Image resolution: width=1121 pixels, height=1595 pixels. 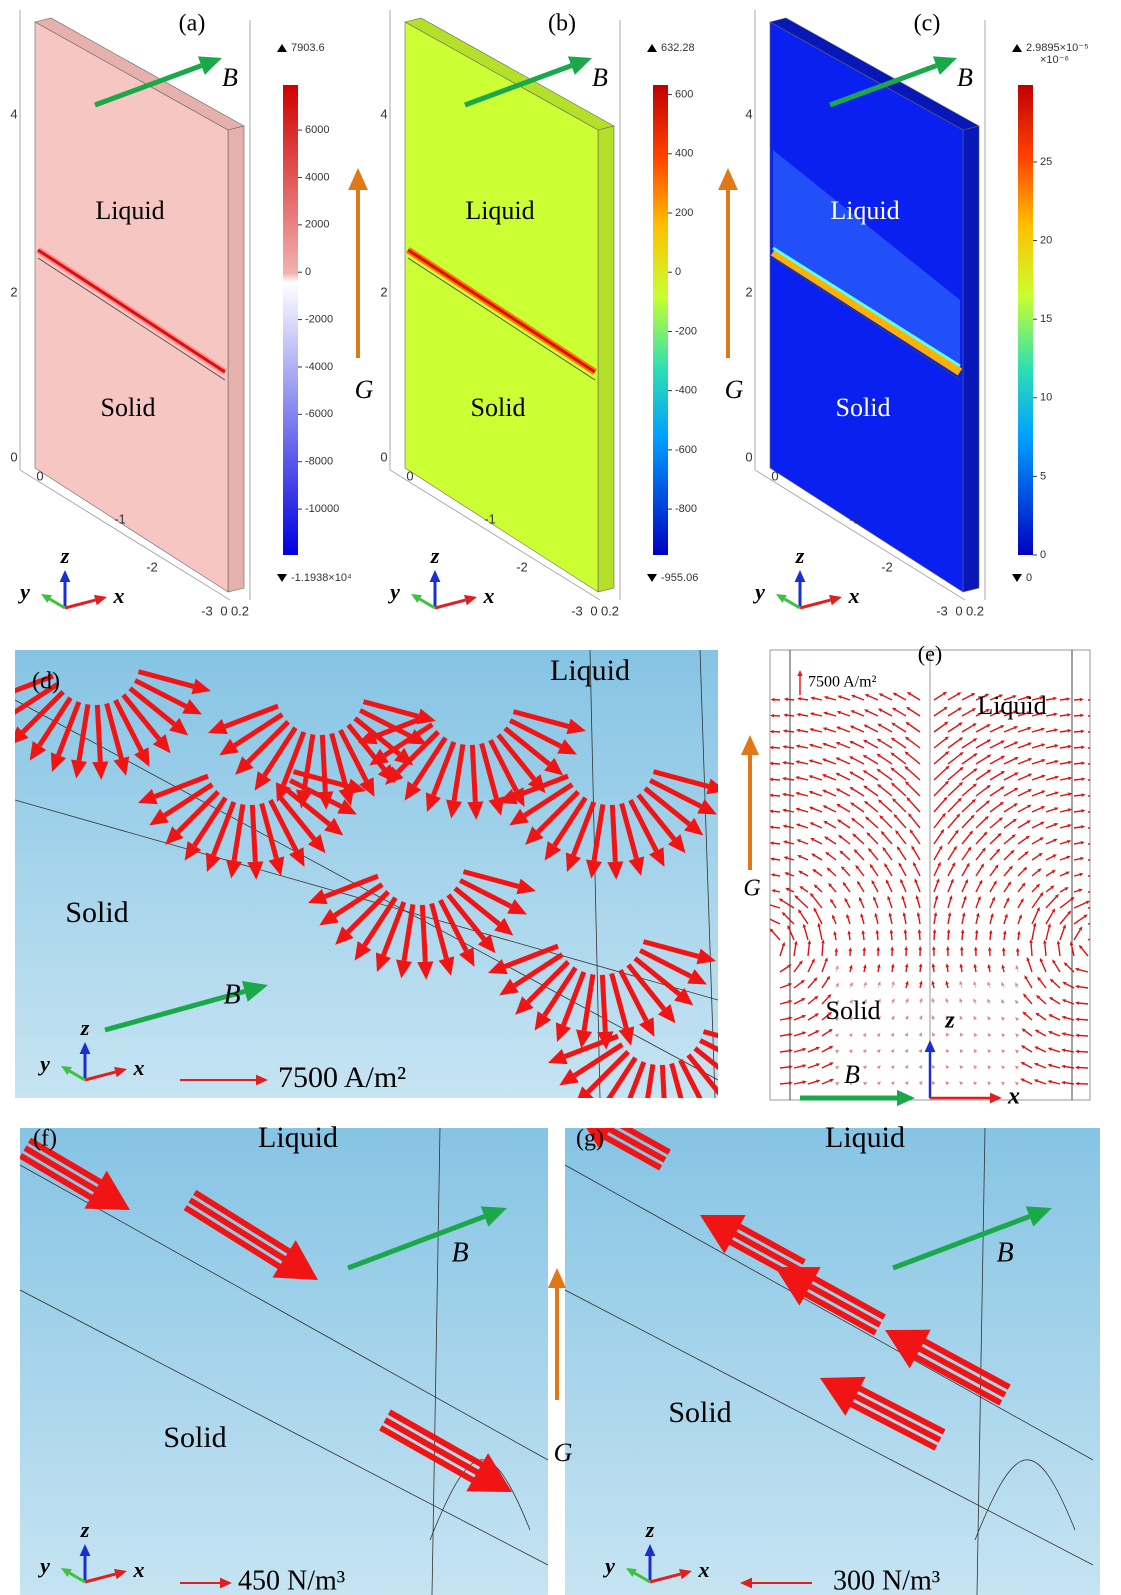 I want to click on label: Solid, so click(x=128, y=407).